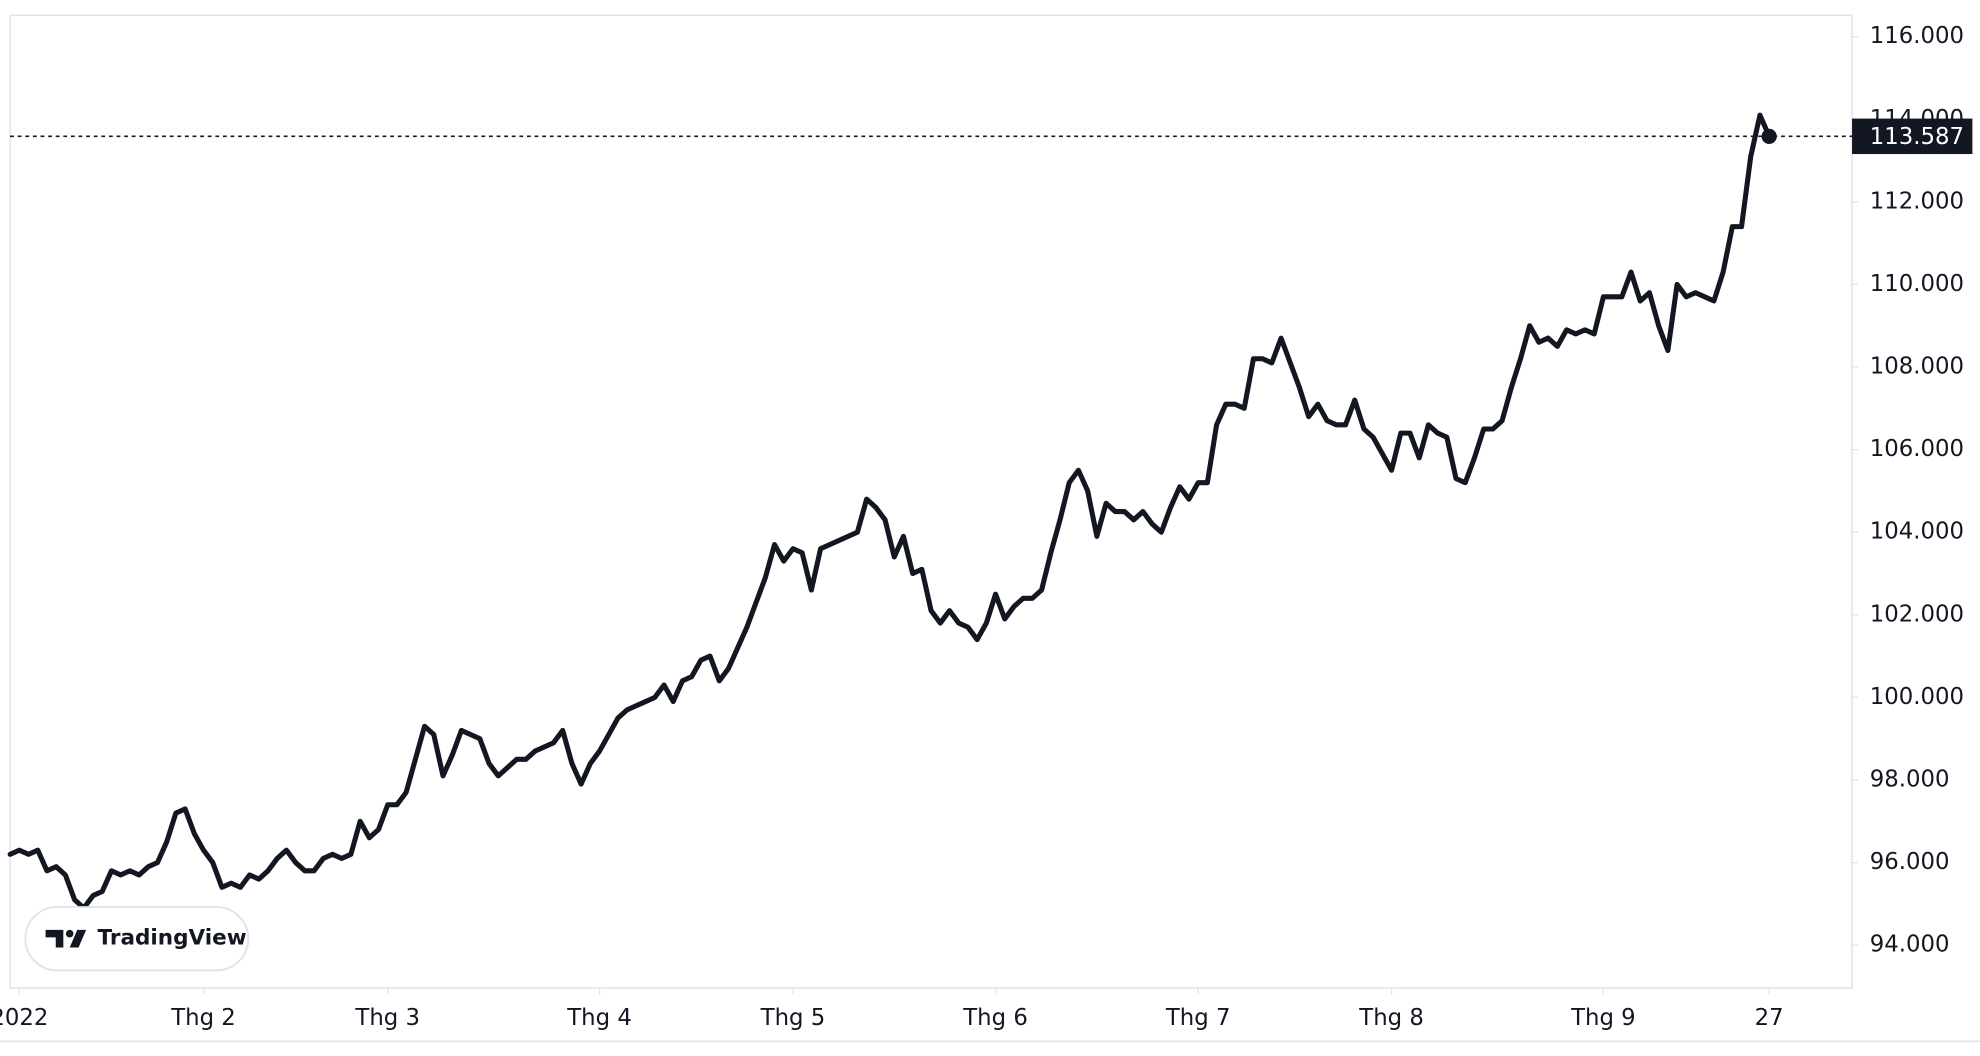 The height and width of the screenshot is (1056, 1980). What do you see at coordinates (793, 1018) in the screenshot?
I see `x-tick-label: Thg 5` at bounding box center [793, 1018].